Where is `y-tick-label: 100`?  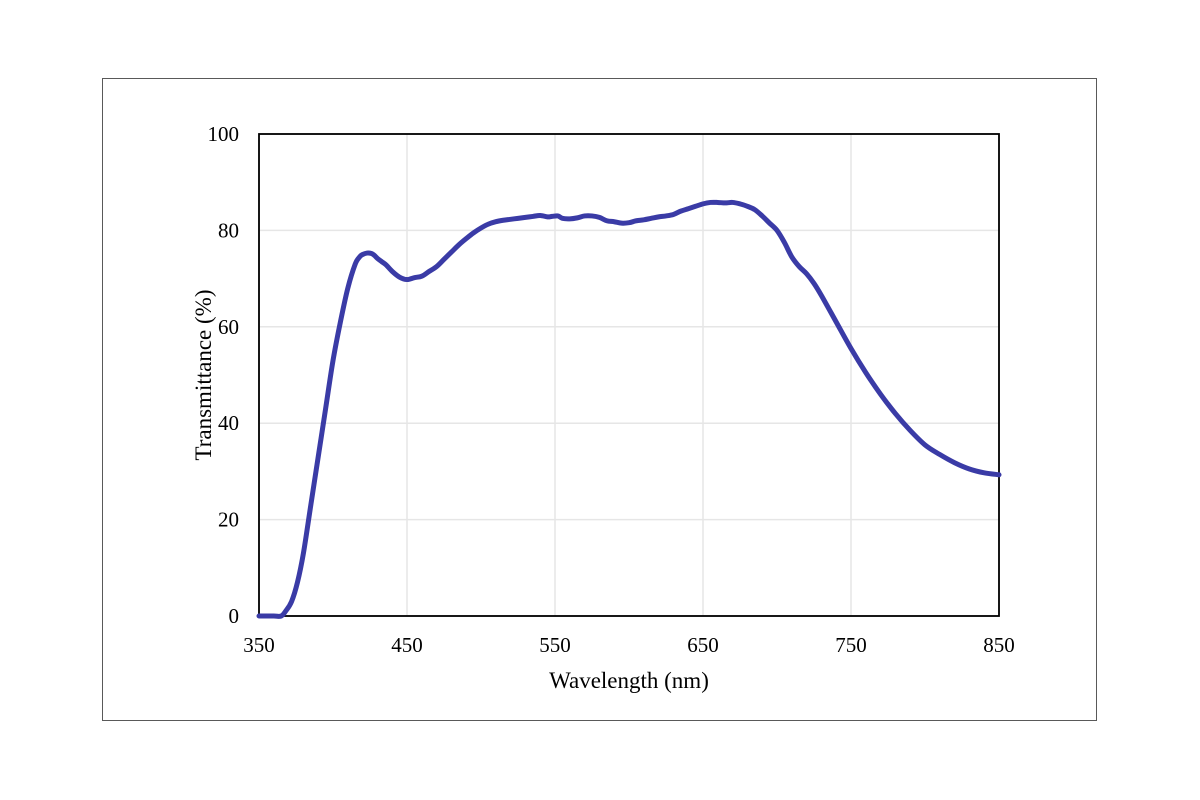
y-tick-label: 100 is located at coordinates (224, 134).